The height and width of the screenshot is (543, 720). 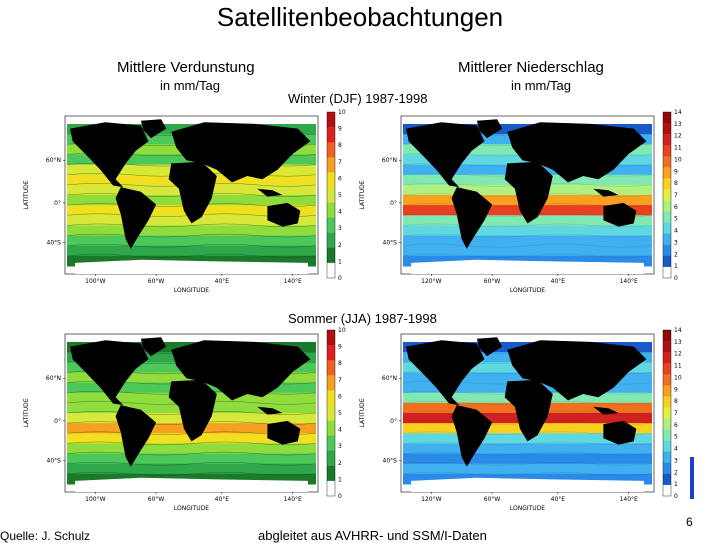 I want to click on colorbar-tick-label: 11, so click(x=678, y=366).